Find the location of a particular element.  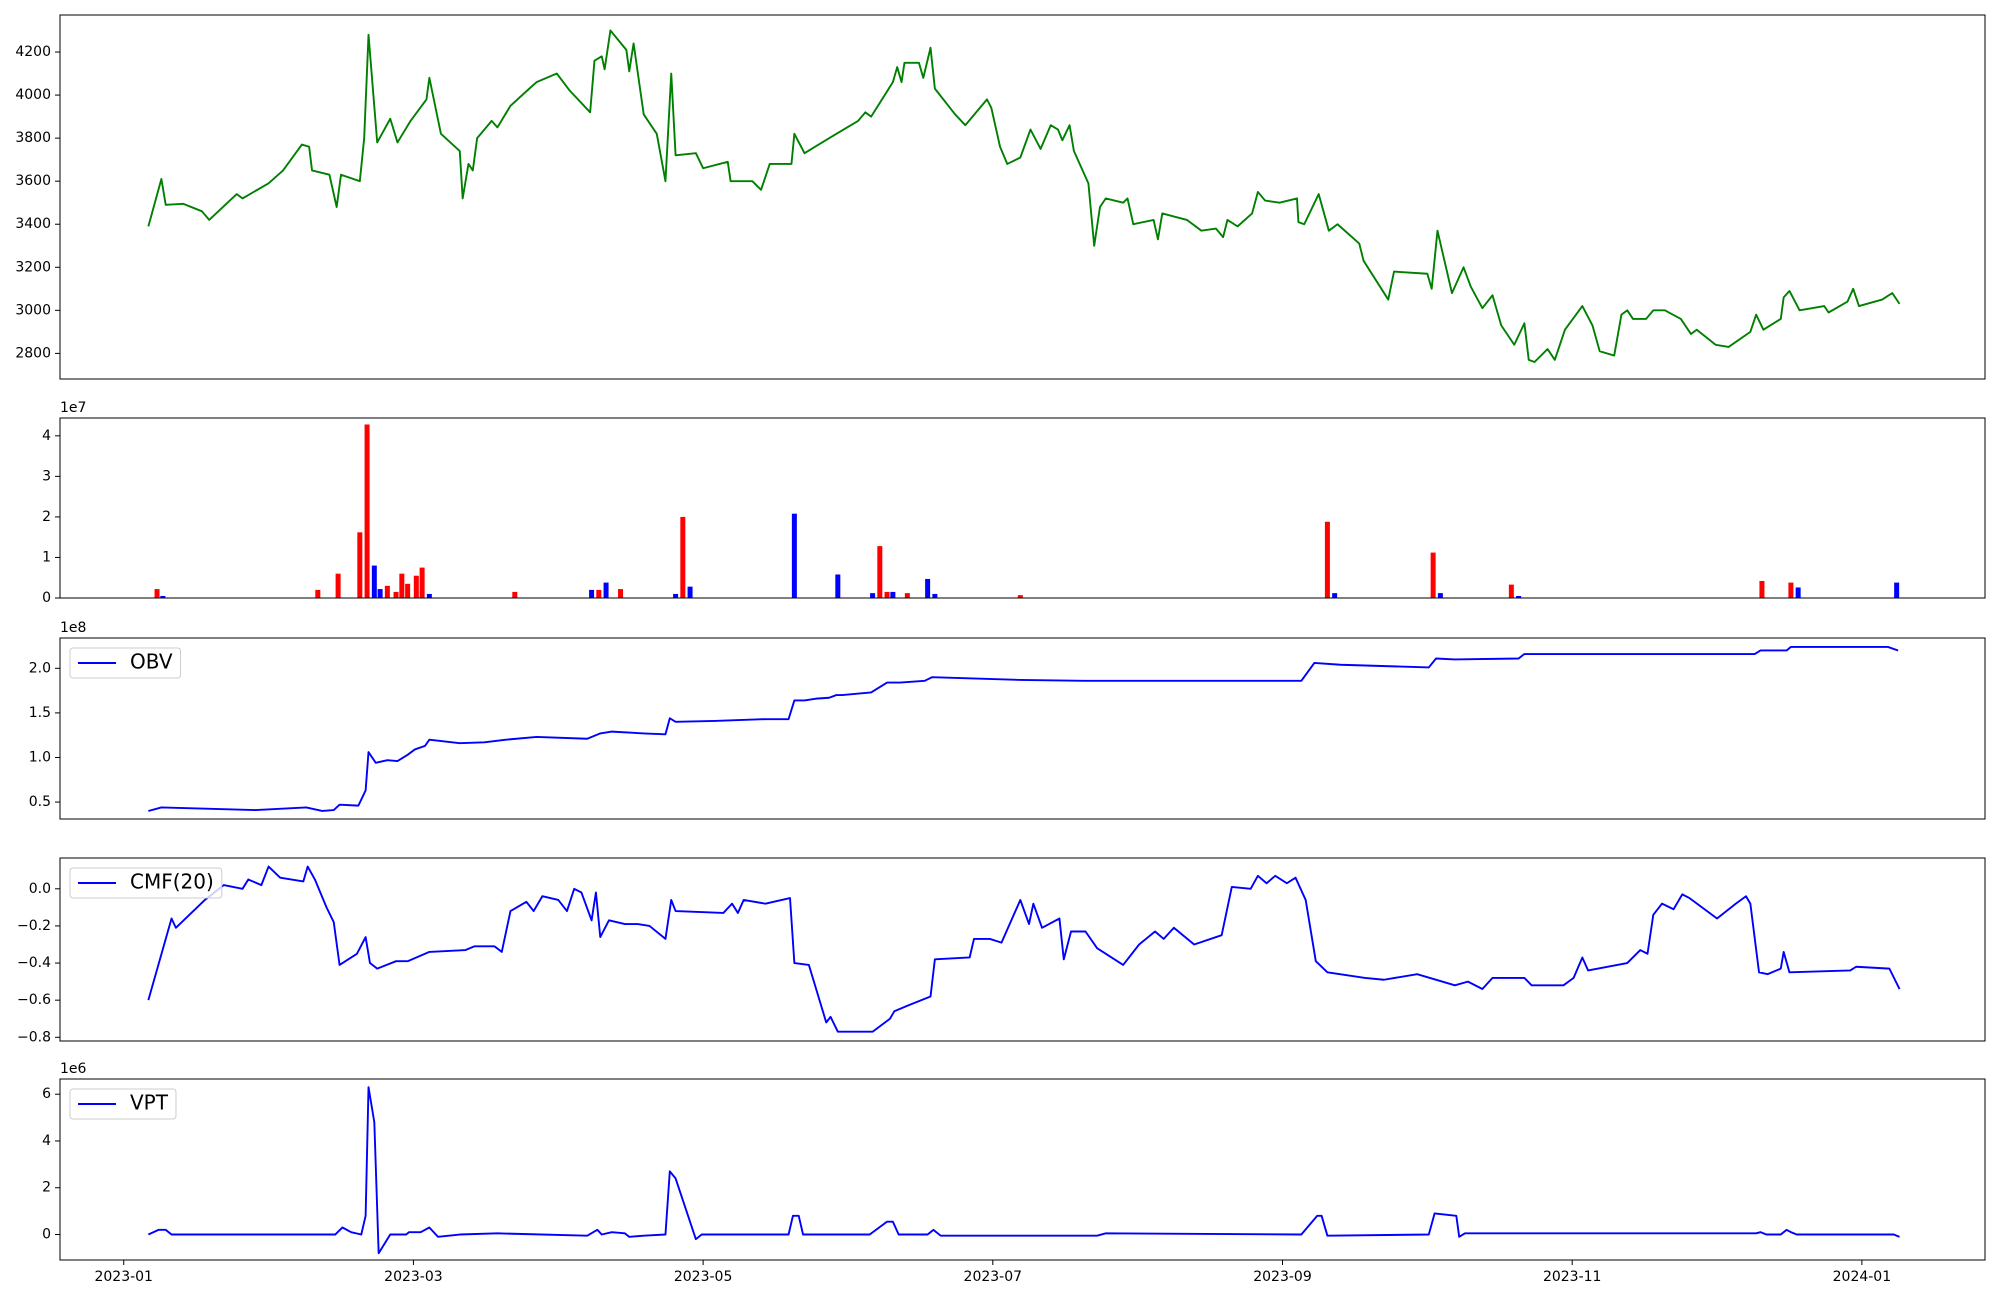

legend: OBV is located at coordinates (125, 663).